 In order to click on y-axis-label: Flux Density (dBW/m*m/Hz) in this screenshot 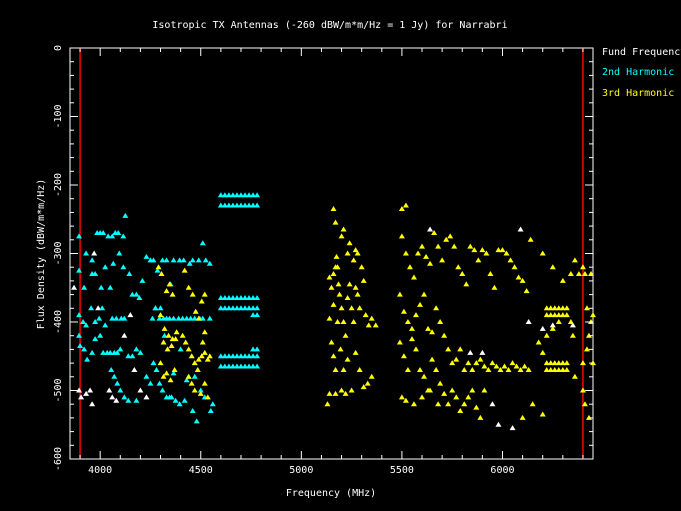, I will do `click(41, 254)`.